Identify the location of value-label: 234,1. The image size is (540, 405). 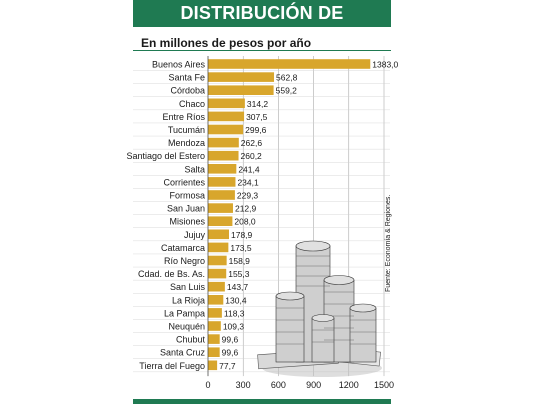
(248, 182).